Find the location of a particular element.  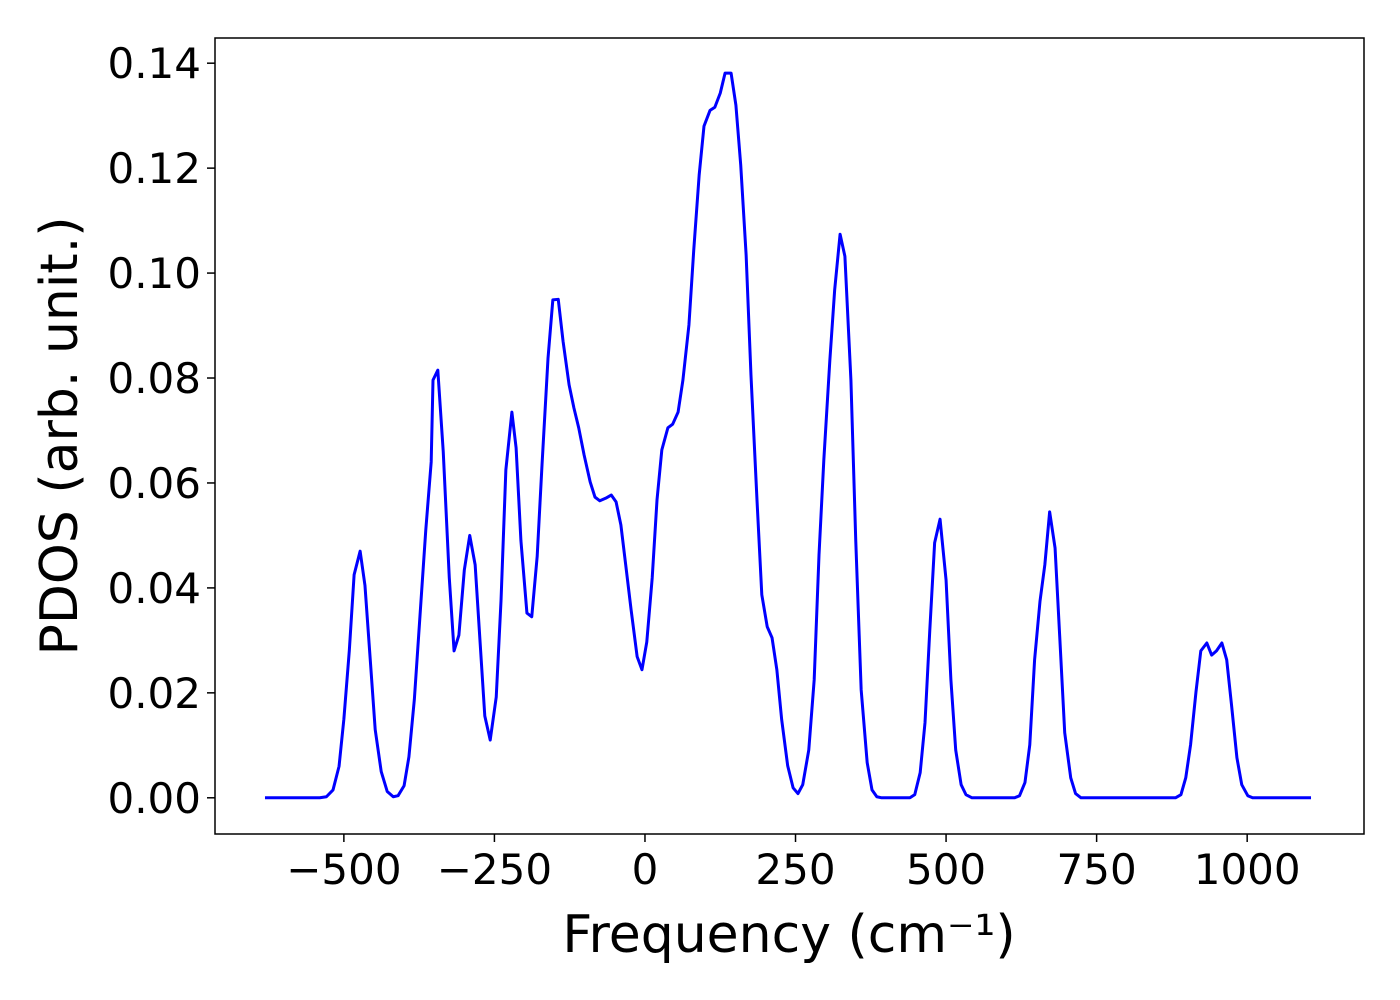

y-axis-label: PDOS (arb. unit.) is located at coordinates (60, 435).